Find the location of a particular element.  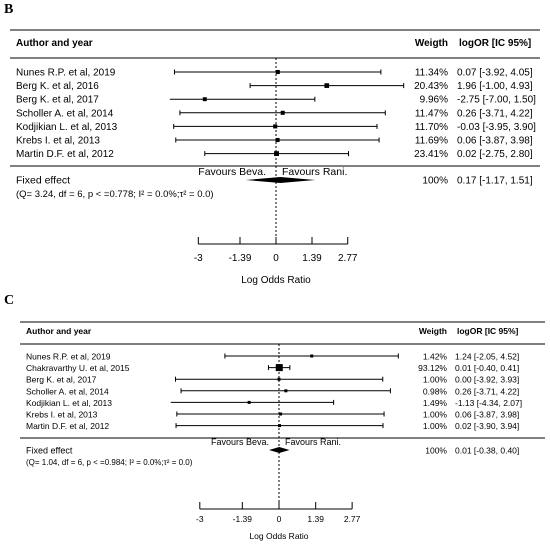

panel-b-study-name: Krebs I. et al, 2013 is located at coordinates (58, 141).